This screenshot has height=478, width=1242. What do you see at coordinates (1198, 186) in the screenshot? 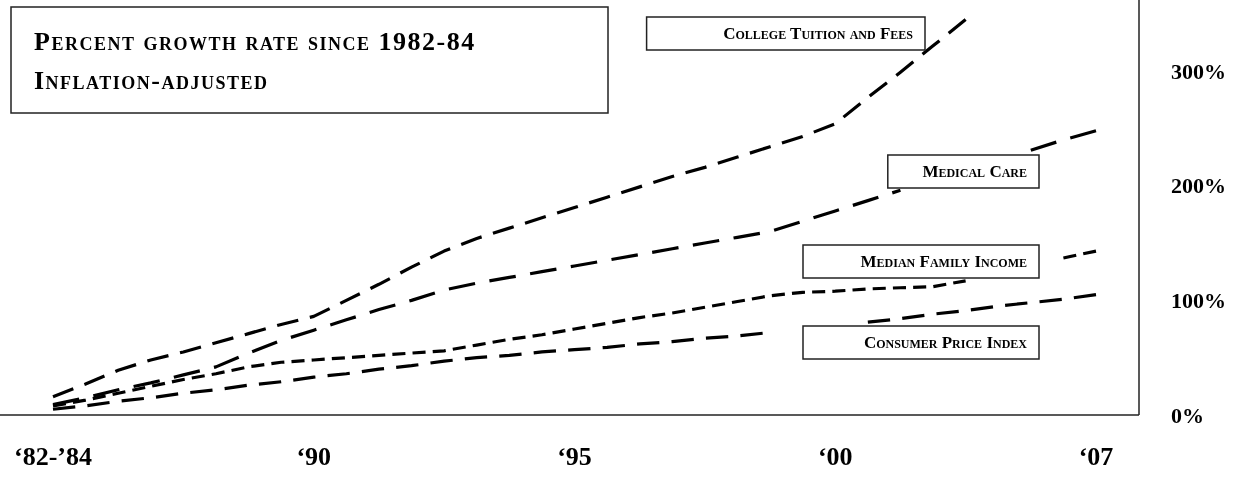
I see `y-tick-label: 200%` at bounding box center [1198, 186].